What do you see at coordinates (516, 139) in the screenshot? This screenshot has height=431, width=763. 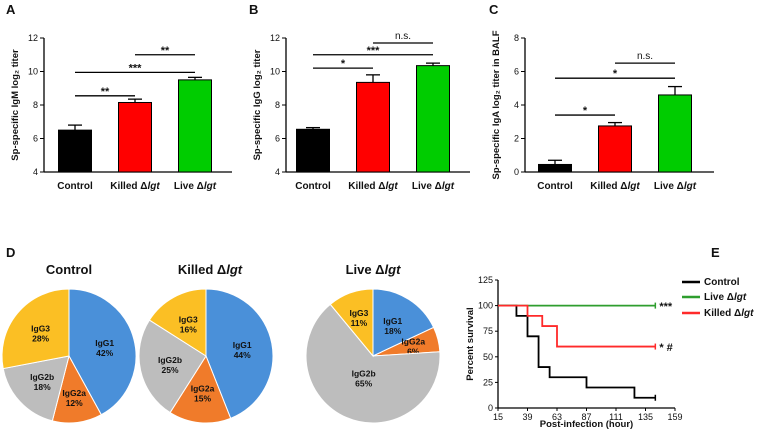 I see `y-tick-label: 2` at bounding box center [516, 139].